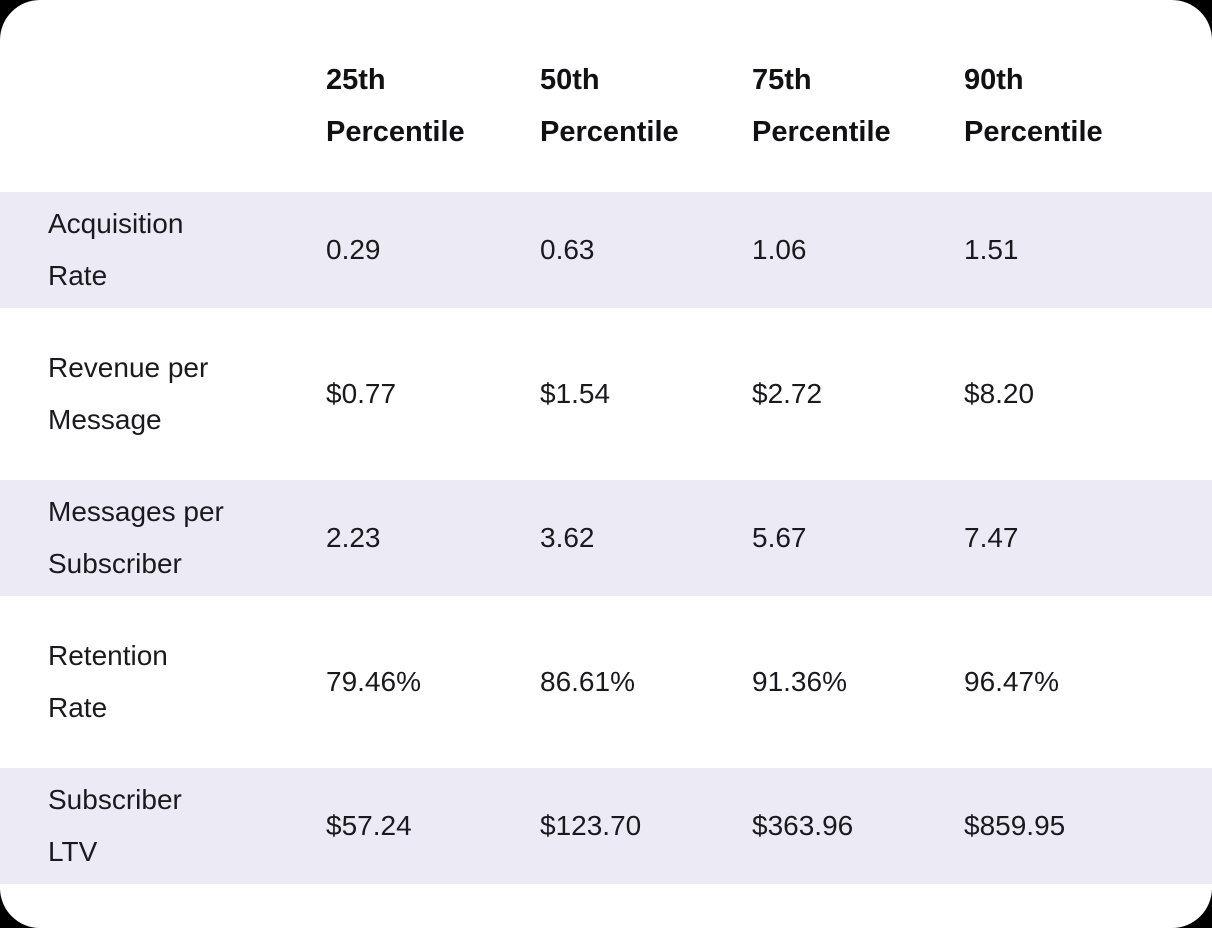 This screenshot has height=928, width=1212. I want to click on metric-label-line: Message, so click(105, 419).